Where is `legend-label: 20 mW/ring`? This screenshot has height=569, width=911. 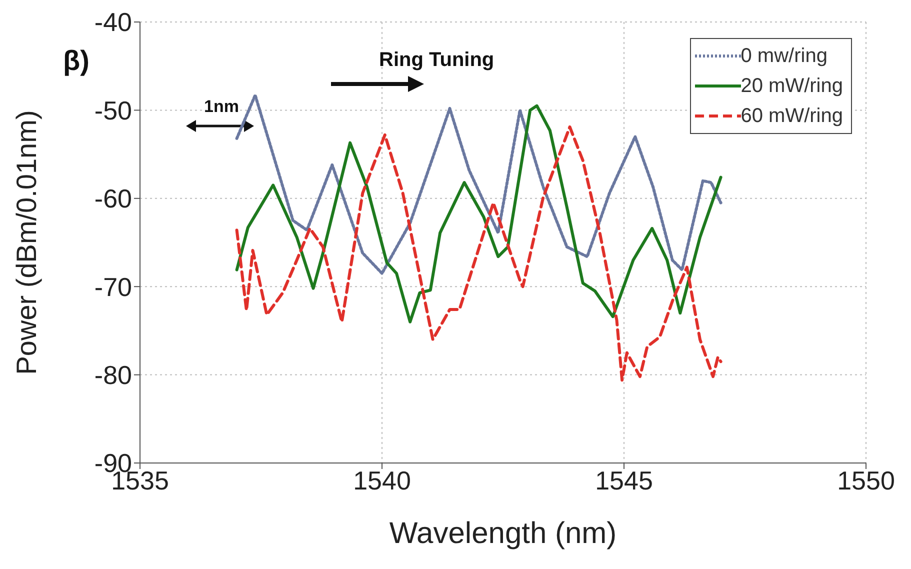
legend-label: 20 mW/ring is located at coordinates (791, 86).